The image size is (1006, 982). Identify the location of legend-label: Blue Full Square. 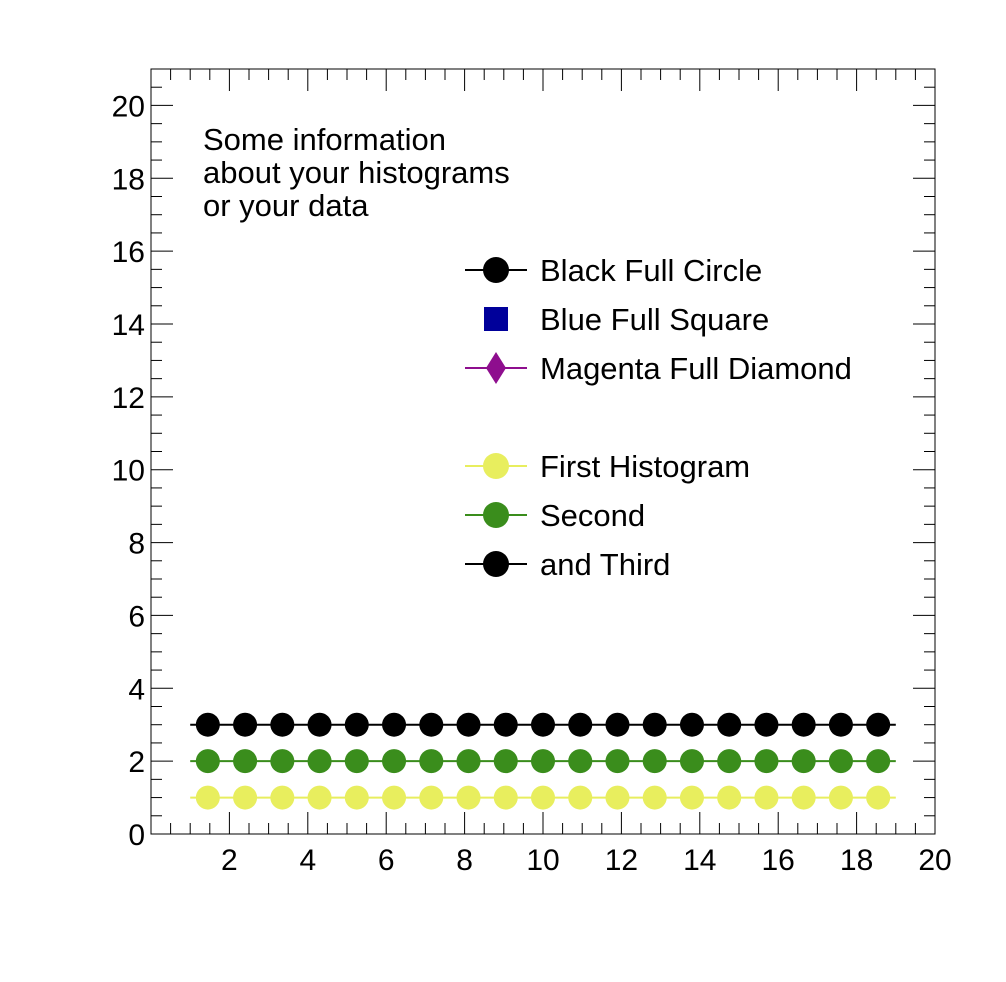
(654, 319).